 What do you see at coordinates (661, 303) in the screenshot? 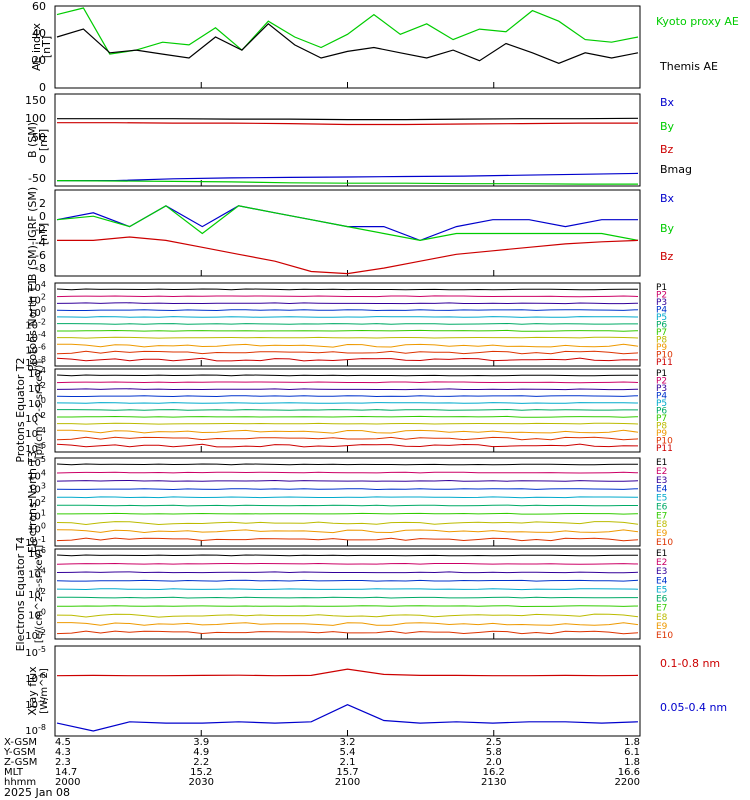
I see `legend-p3: P3` at bounding box center [661, 303].